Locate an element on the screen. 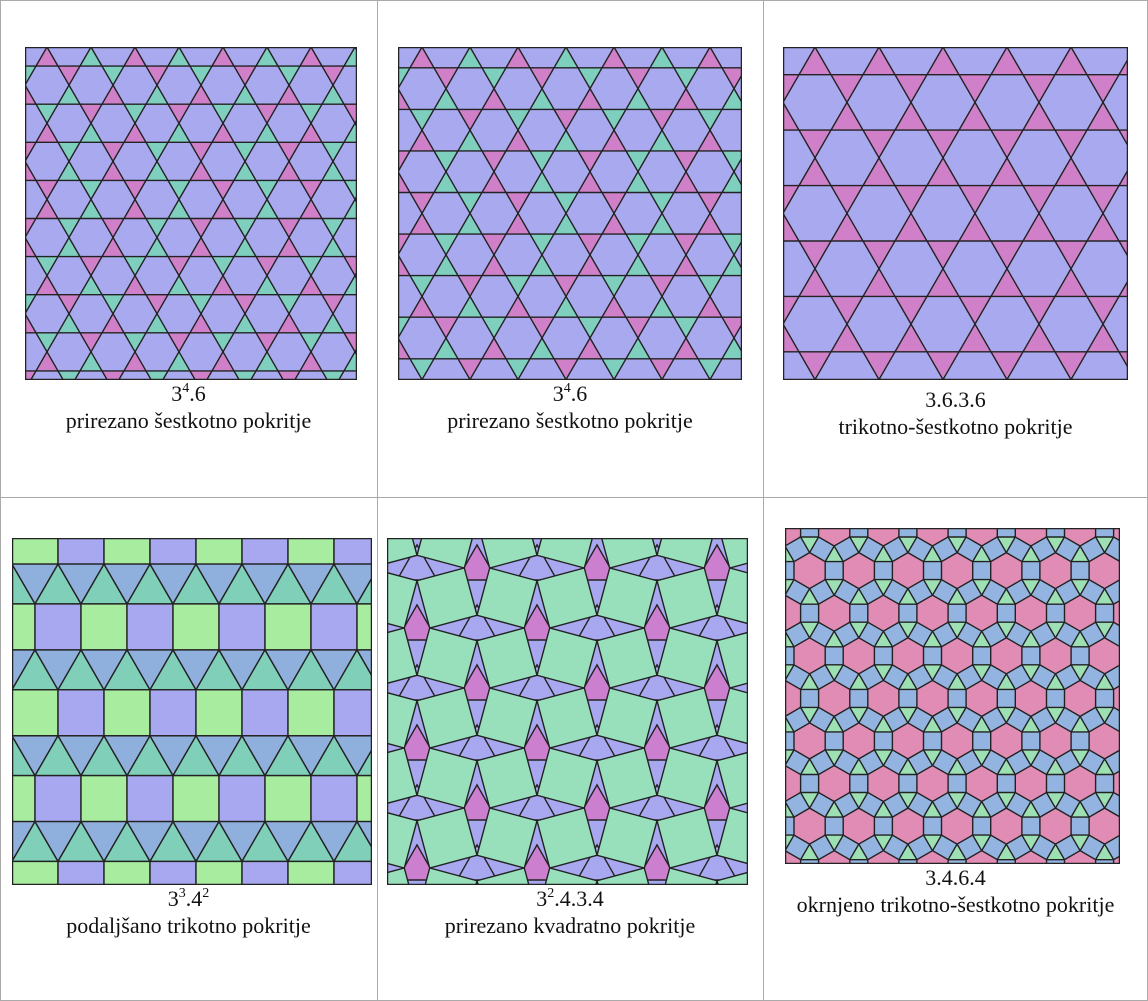 This screenshot has width=1148, height=1001. notation: 33.42 is located at coordinates (188, 898).